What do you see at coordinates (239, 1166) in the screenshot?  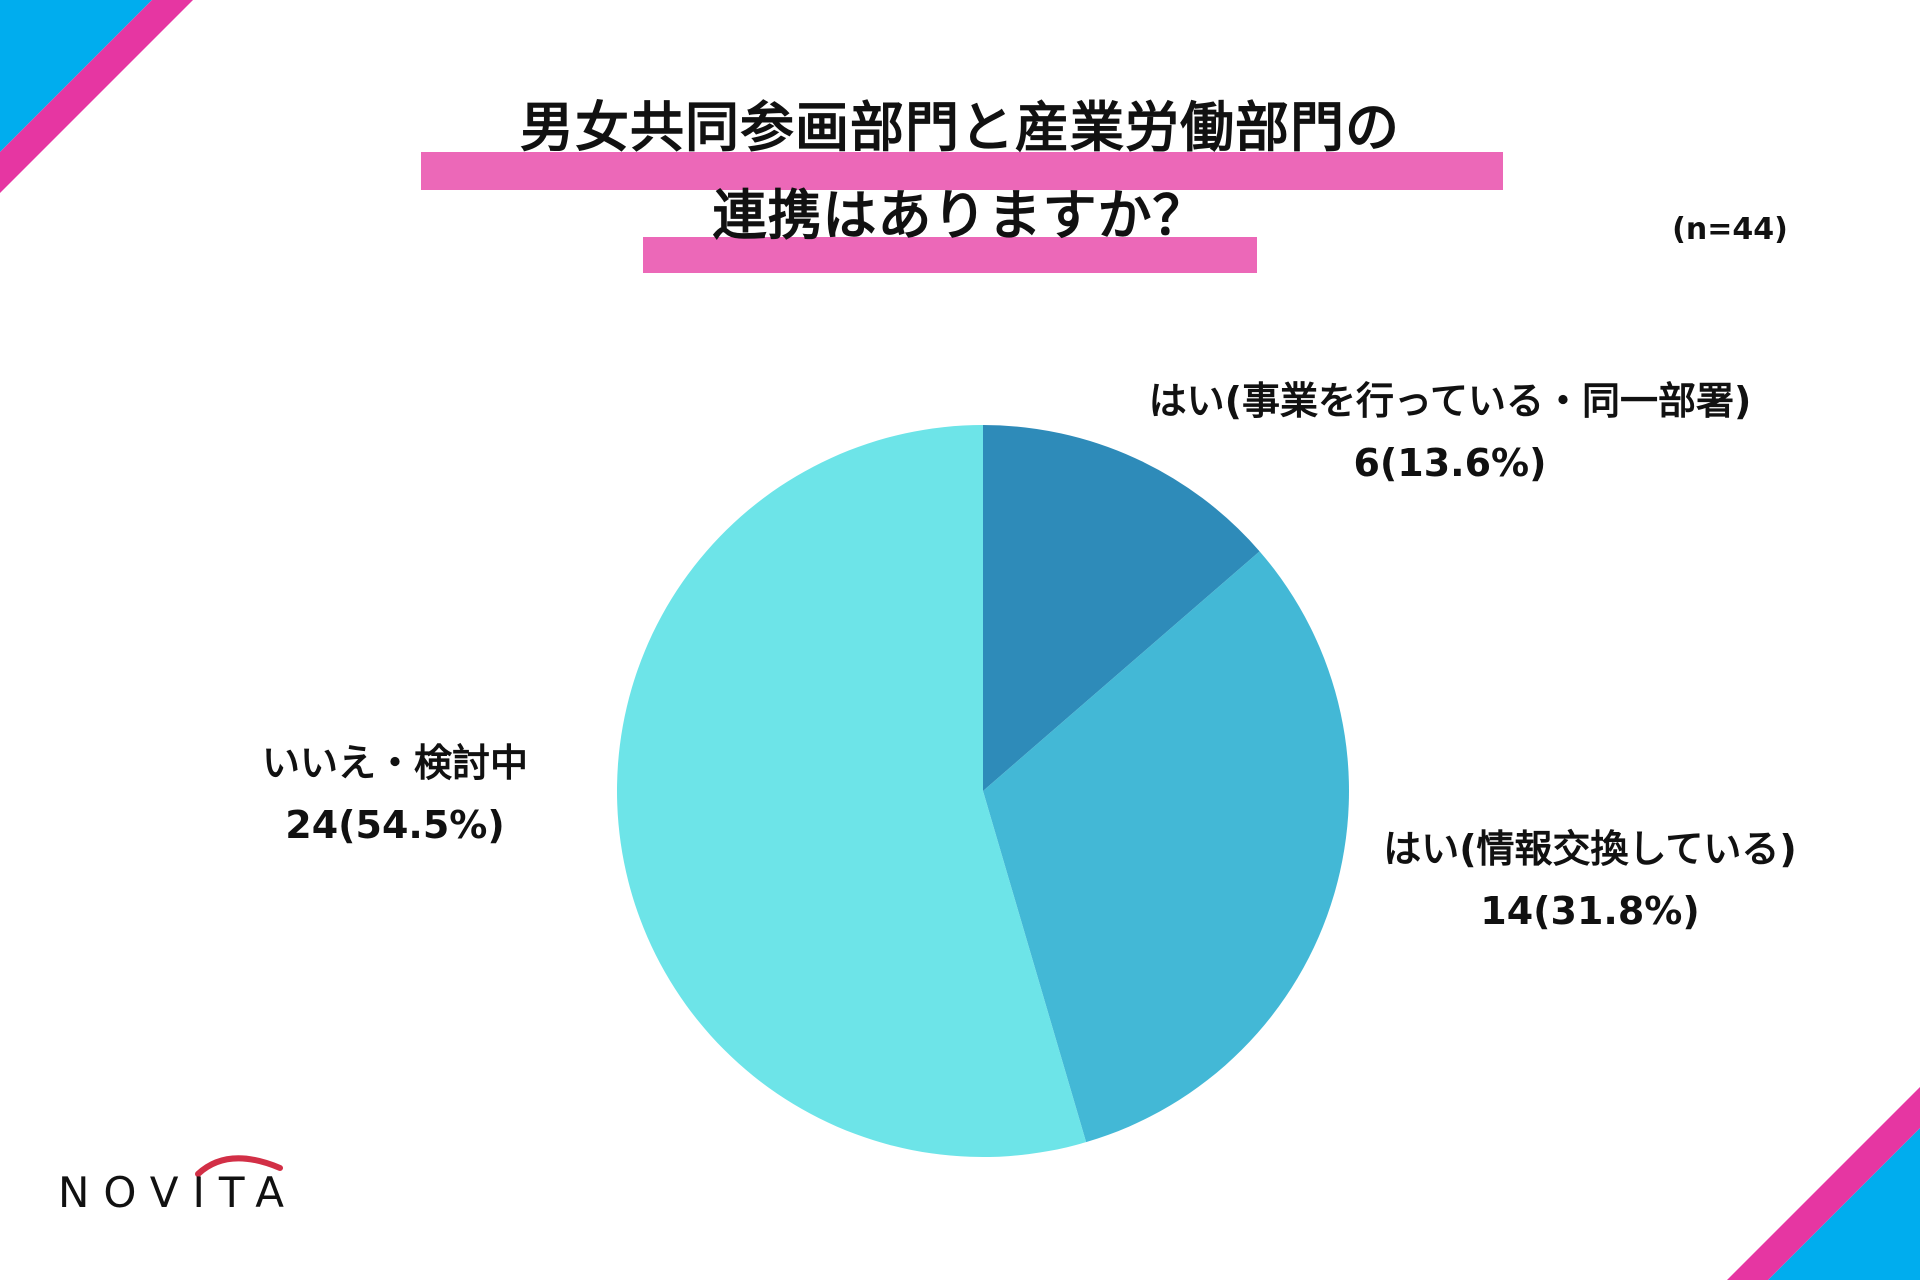 I see `logo-arc-icon` at bounding box center [239, 1166].